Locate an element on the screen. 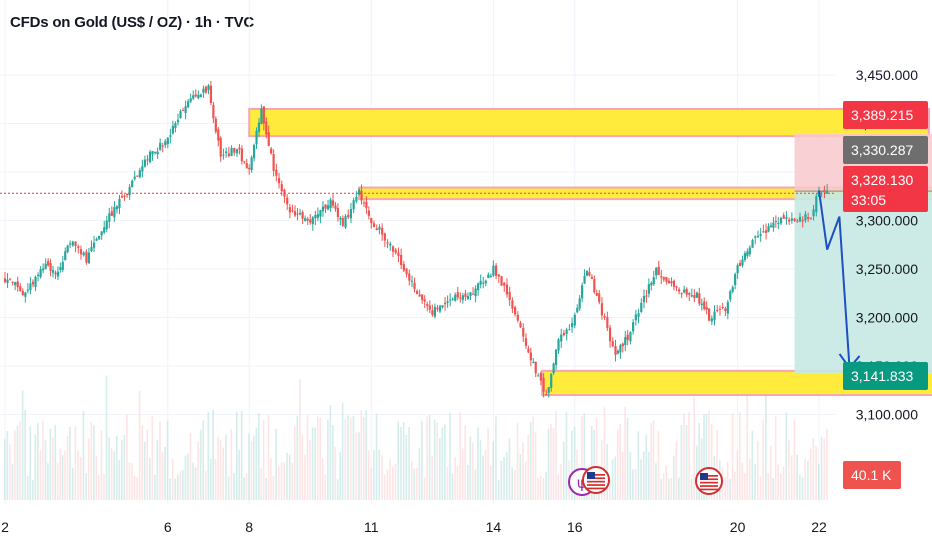 The image size is (932, 550). event-glyph: ψ is located at coordinates (582, 483).